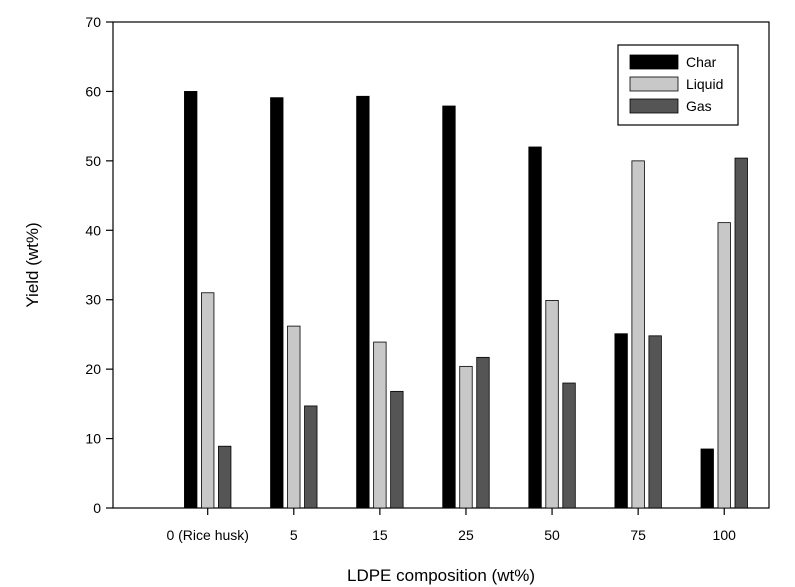 This screenshot has width=795, height=587. What do you see at coordinates (441, 575) in the screenshot?
I see `x-axis-title: LDPE composition (wt%)` at bounding box center [441, 575].